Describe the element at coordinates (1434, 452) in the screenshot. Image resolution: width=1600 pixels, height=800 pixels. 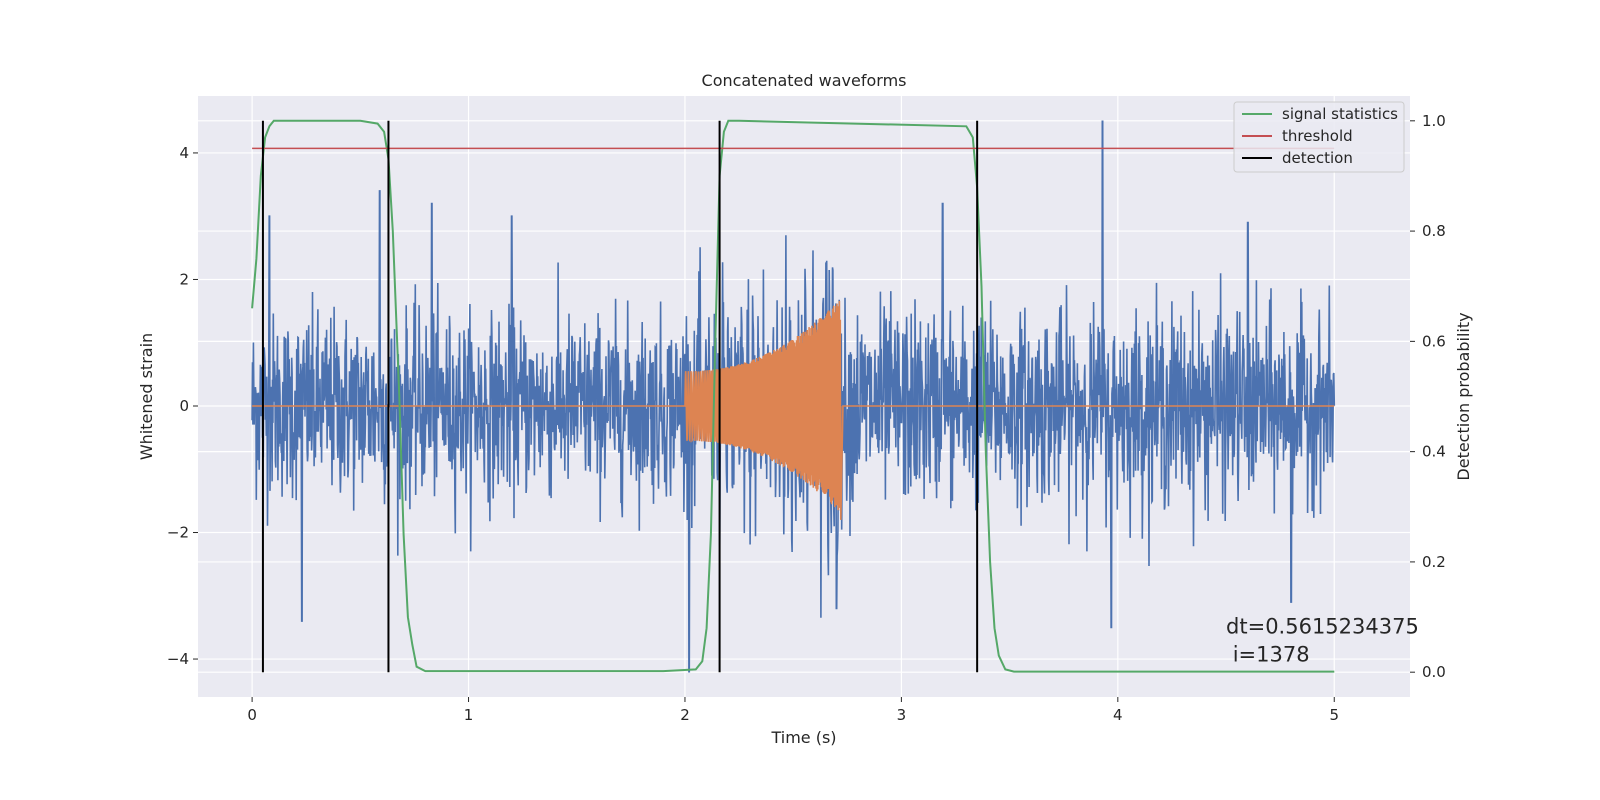
I see `y2-tick-label: 0.4` at that location.